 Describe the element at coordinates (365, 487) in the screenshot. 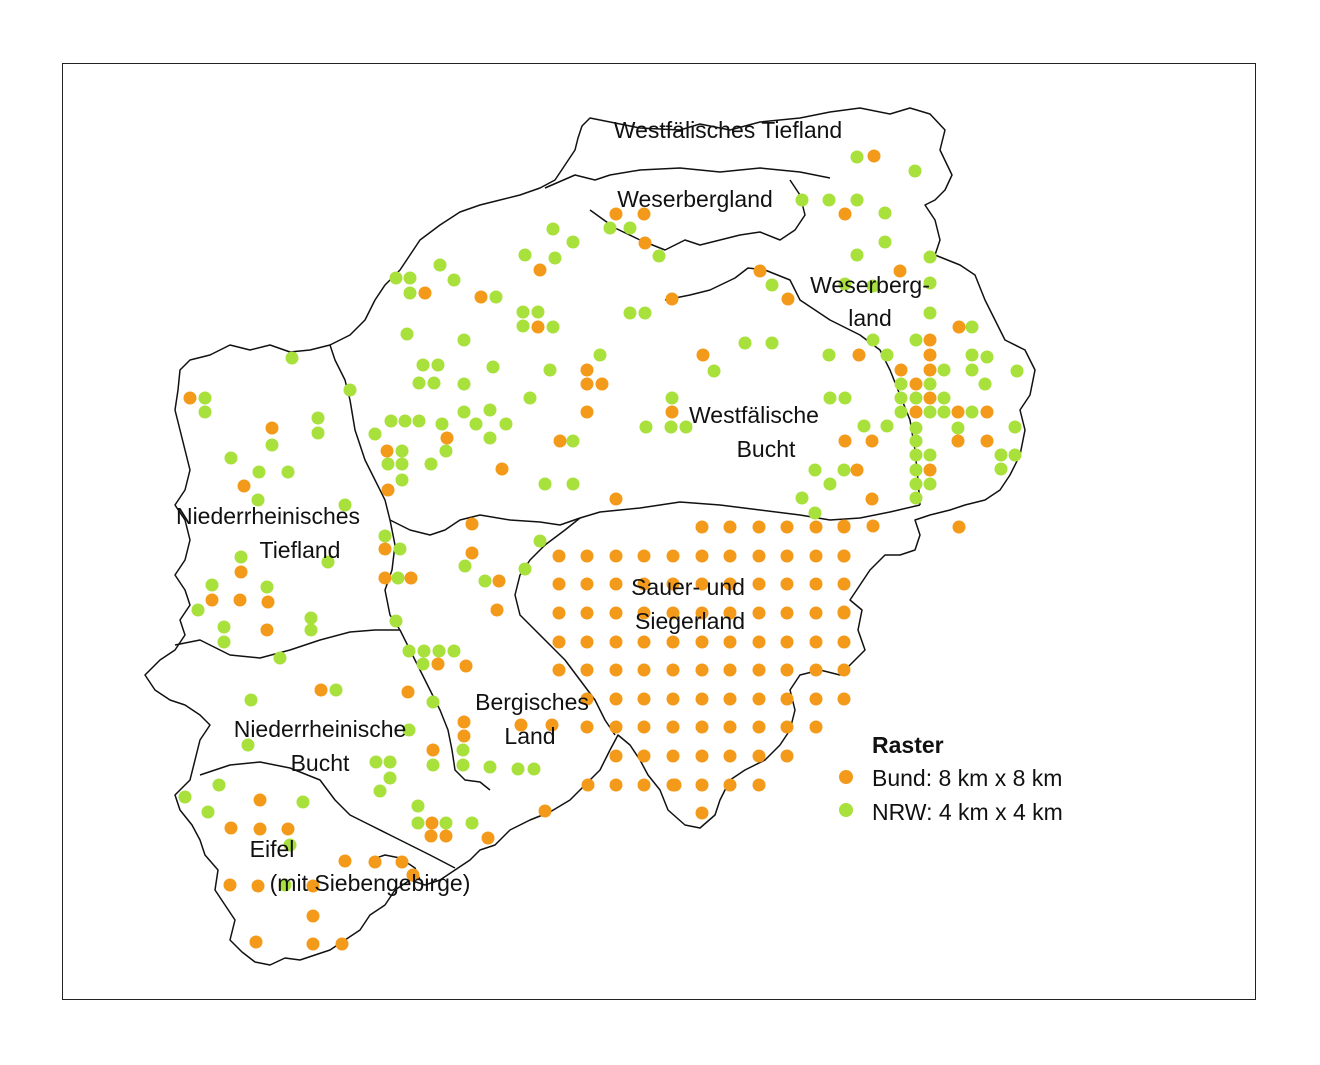

I see `border-tiefland-bucht` at that location.